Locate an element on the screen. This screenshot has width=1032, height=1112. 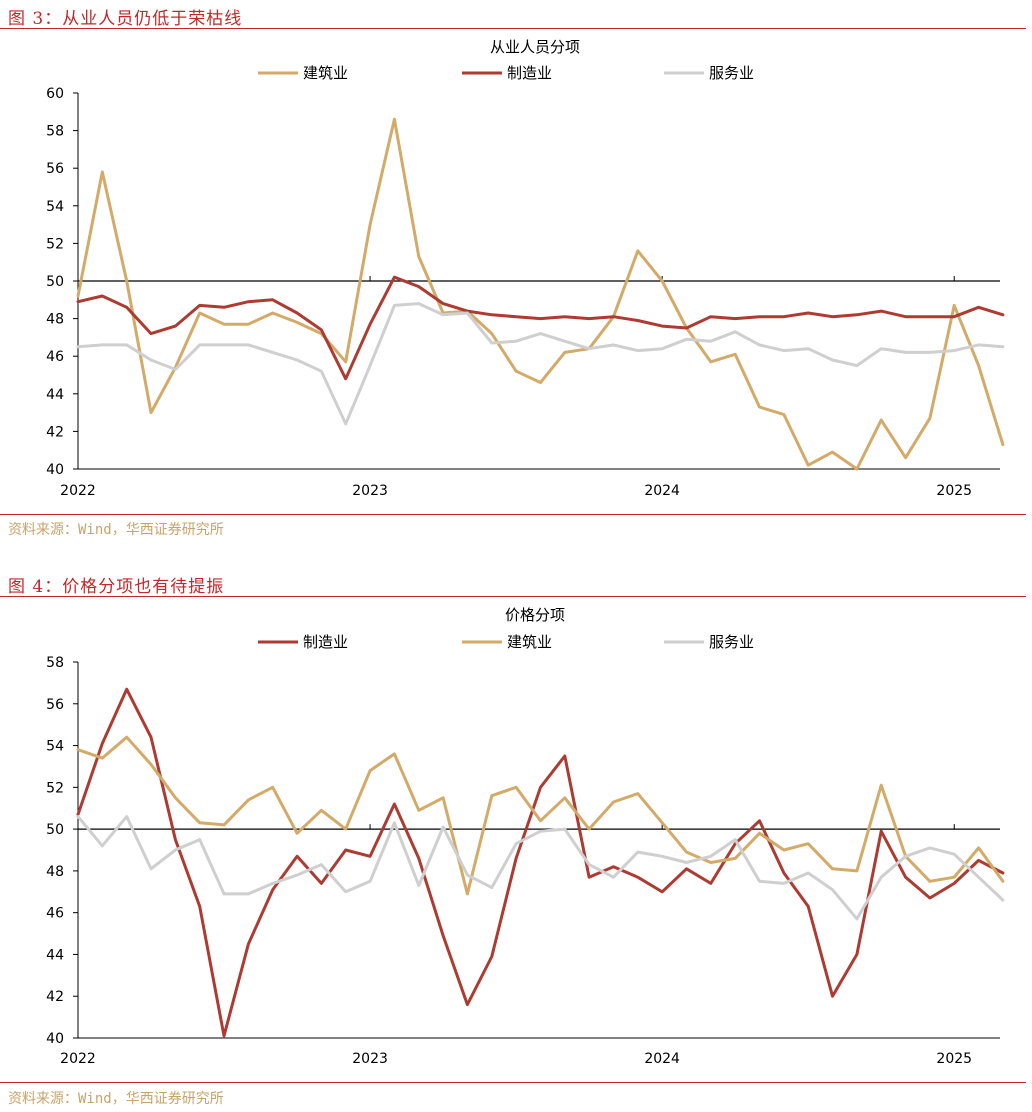
figure-4-bottom-rule is located at coordinates (513, 1082).